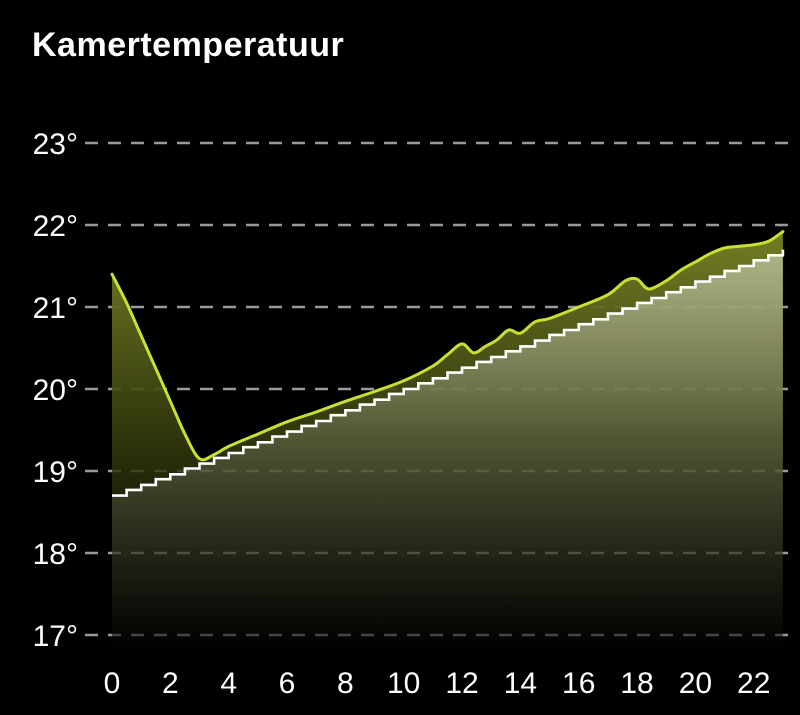 Image resolution: width=800 pixels, height=715 pixels. What do you see at coordinates (753, 683) in the screenshot?
I see `x-axis-label: 22` at bounding box center [753, 683].